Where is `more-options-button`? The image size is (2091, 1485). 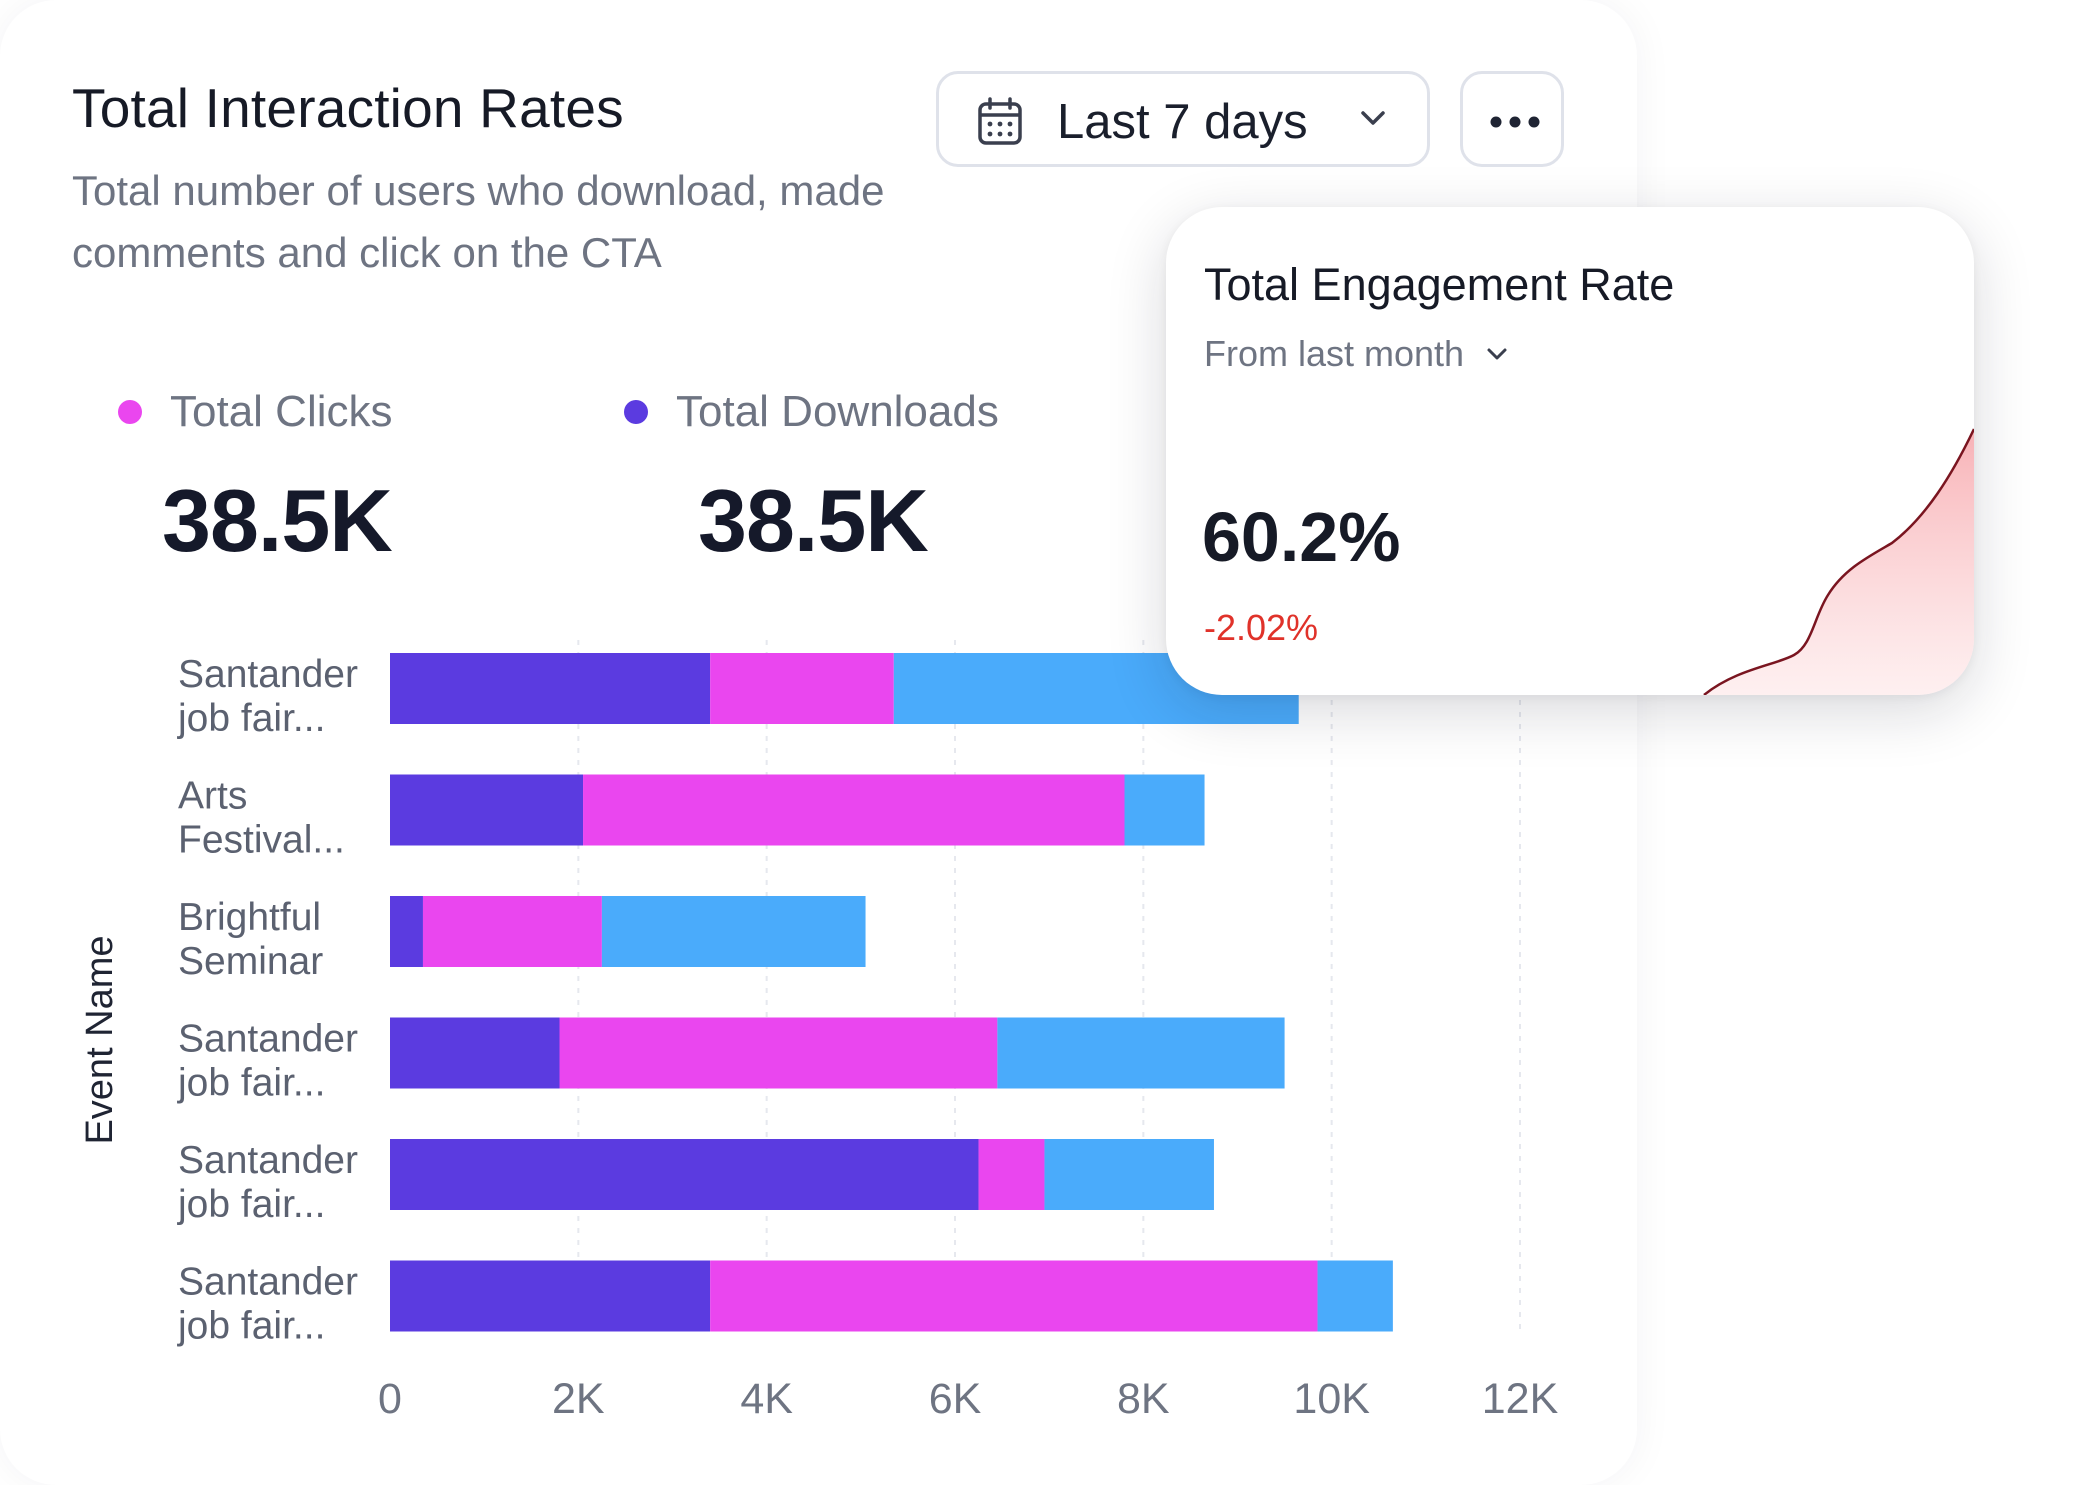
more-options-button is located at coordinates (1512, 119).